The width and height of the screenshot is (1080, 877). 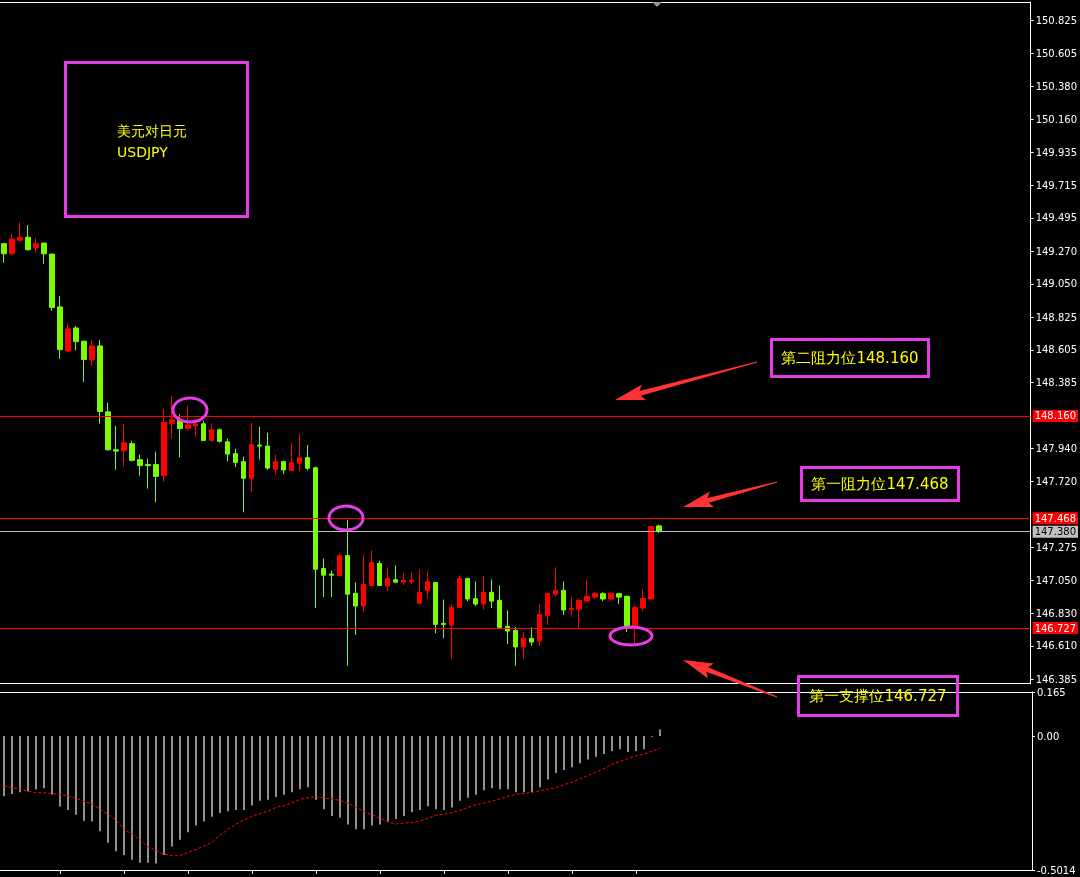 What do you see at coordinates (1056, 449) in the screenshot?
I see `y-tick-label: 147.940` at bounding box center [1056, 449].